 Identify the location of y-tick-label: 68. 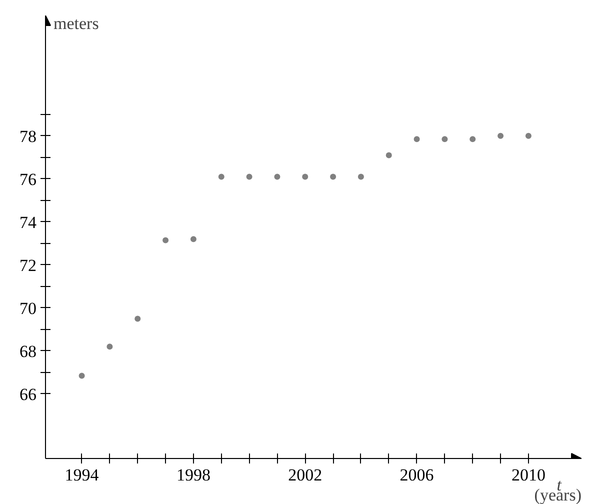
(28, 351).